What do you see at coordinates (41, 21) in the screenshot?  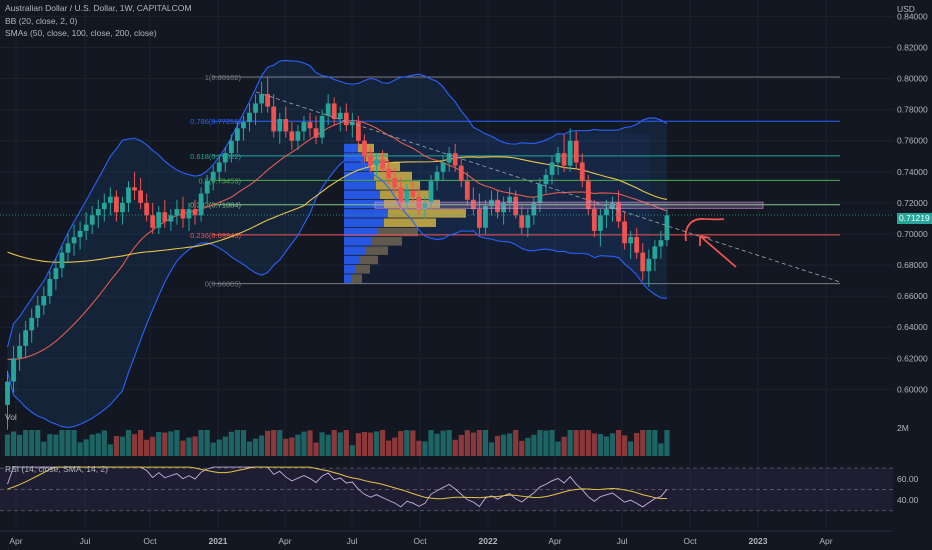 I see `bb-legend: BB (20, close, 2, 0)` at bounding box center [41, 21].